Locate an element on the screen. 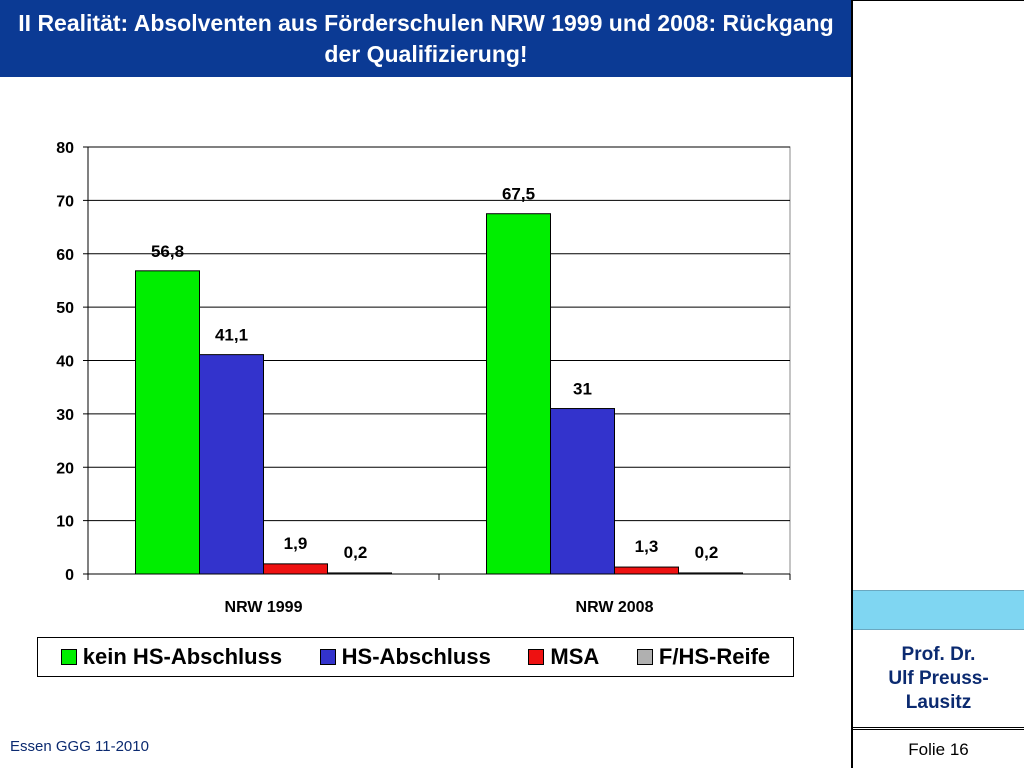  data-label: 56,8 is located at coordinates (167, 251).